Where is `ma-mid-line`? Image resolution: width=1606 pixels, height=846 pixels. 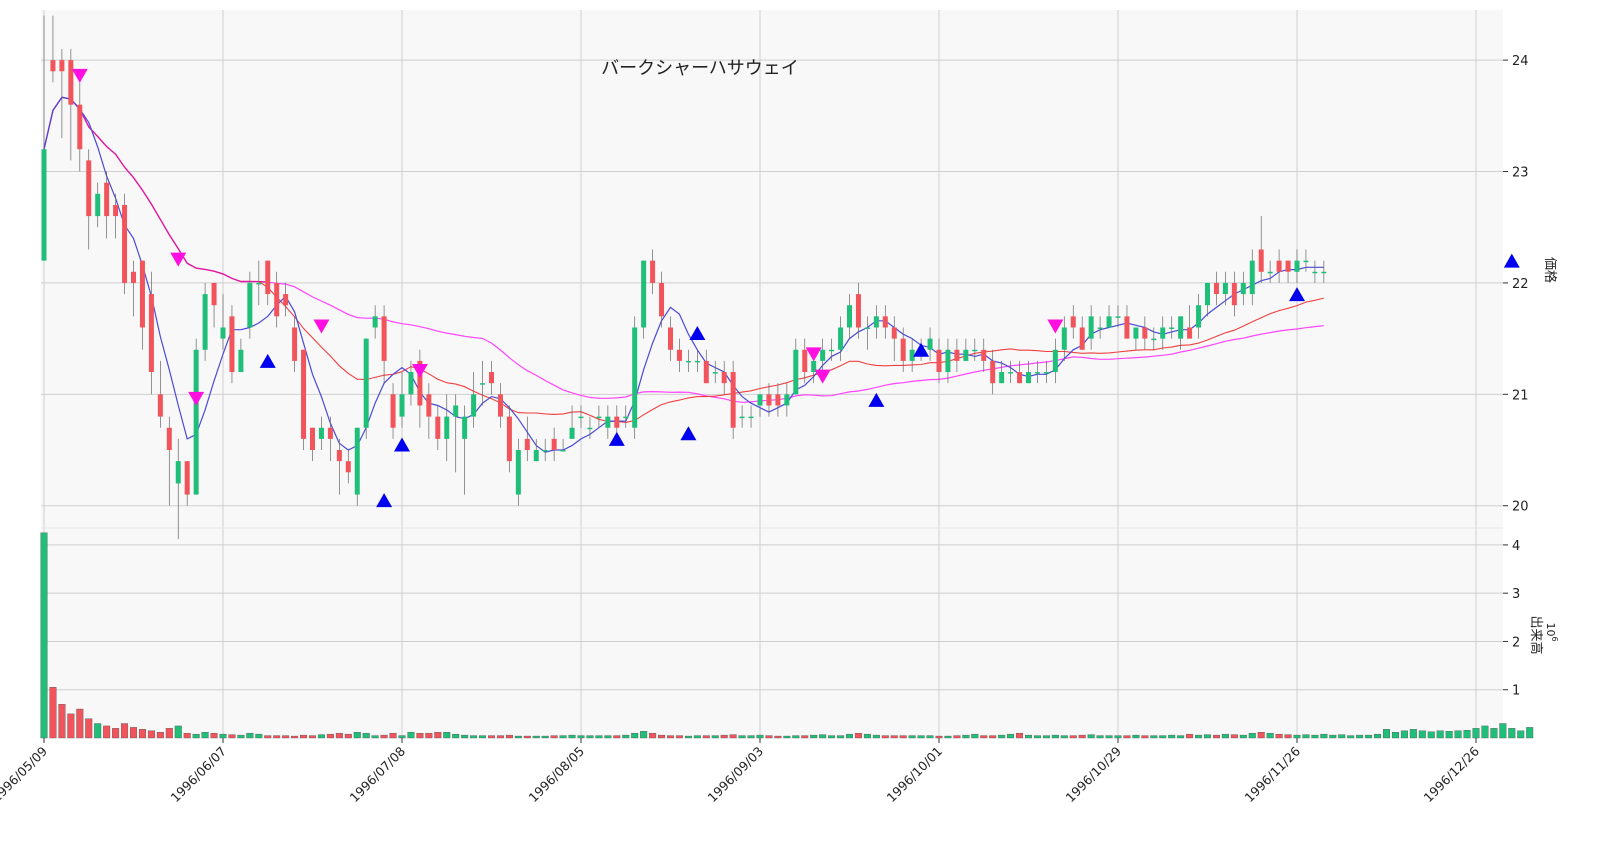 ma-mid-line is located at coordinates (791, 352).